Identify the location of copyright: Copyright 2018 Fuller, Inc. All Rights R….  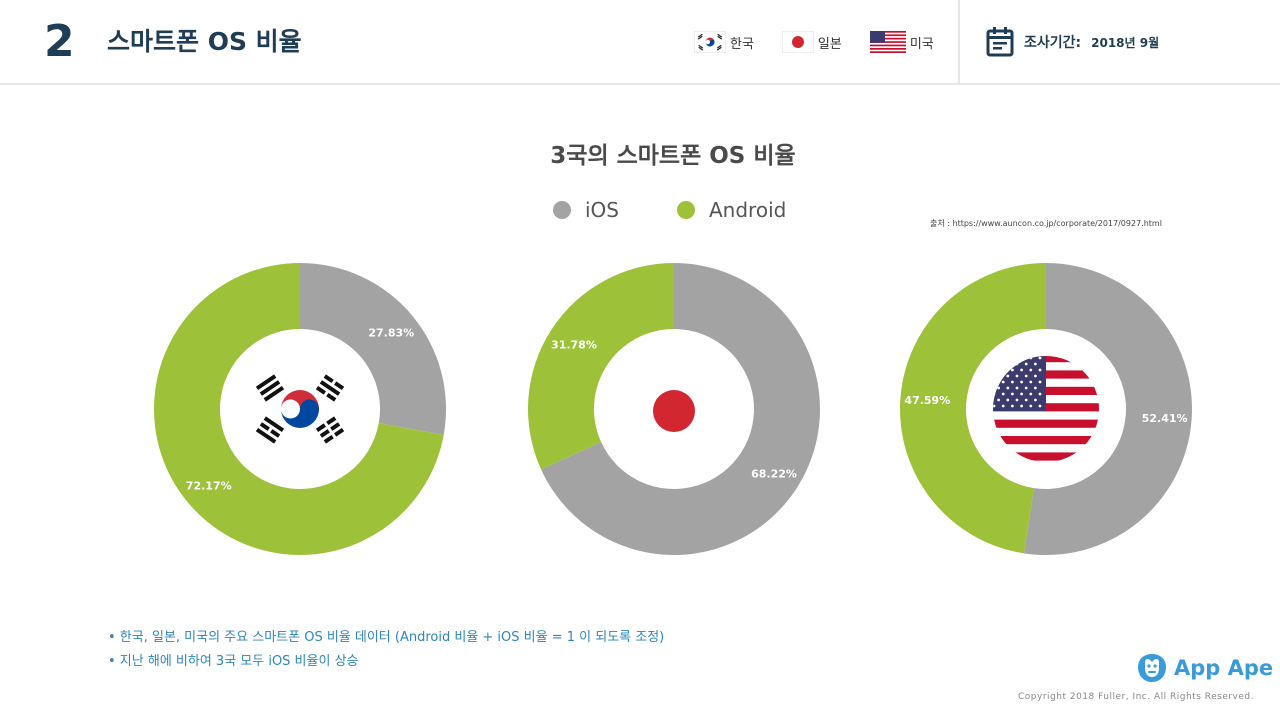
(1136, 697).